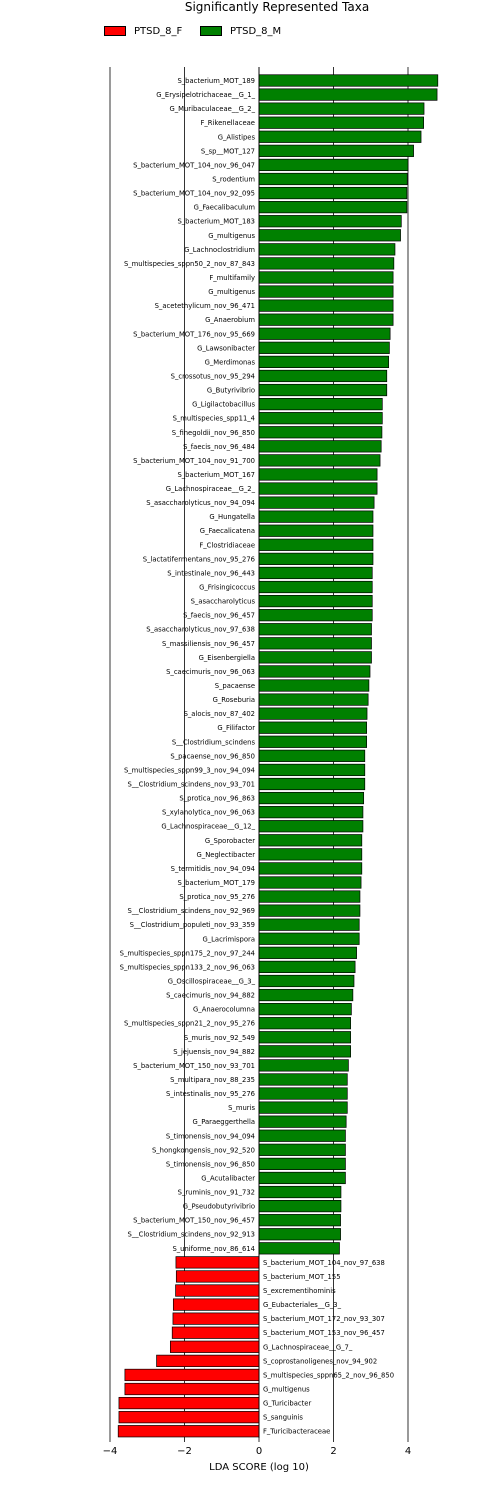 This screenshot has width=504, height=1486. I want to click on bar-label: S_finegoldii_nov_96_850, so click(213, 433).